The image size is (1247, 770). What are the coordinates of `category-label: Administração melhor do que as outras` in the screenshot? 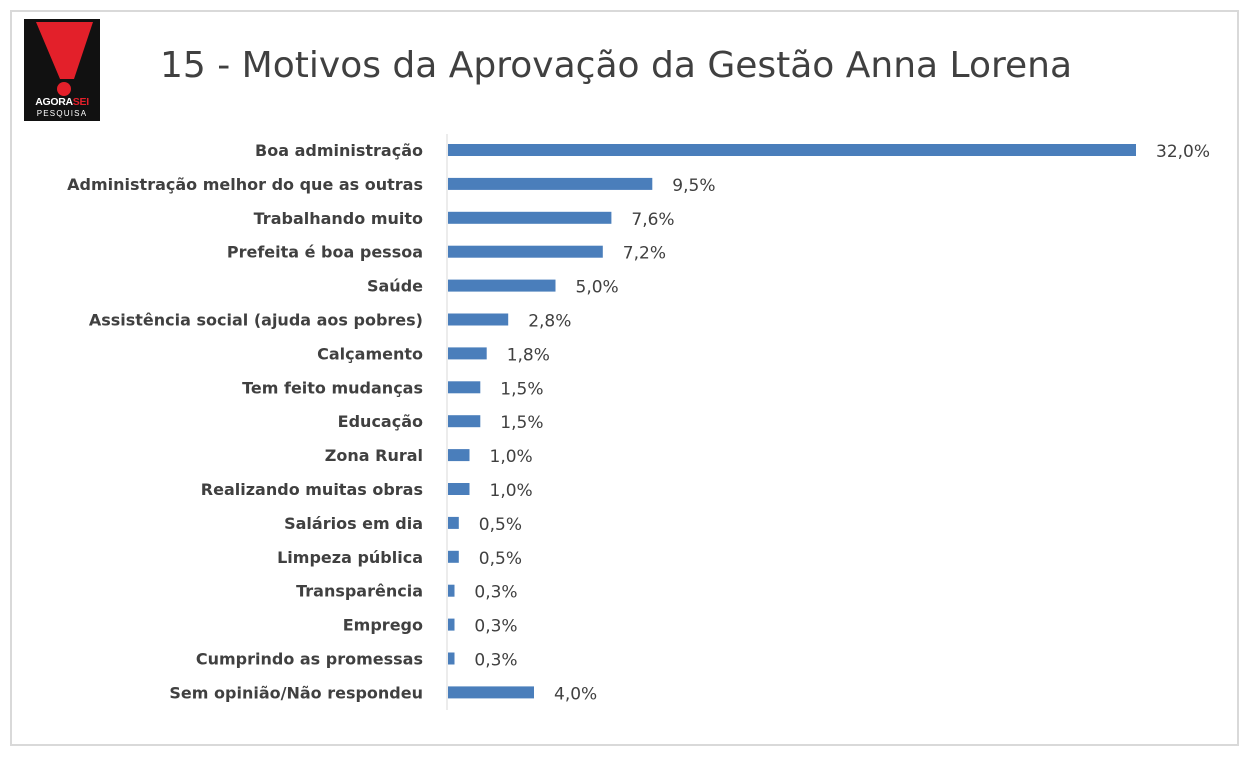 It's located at (245, 184).